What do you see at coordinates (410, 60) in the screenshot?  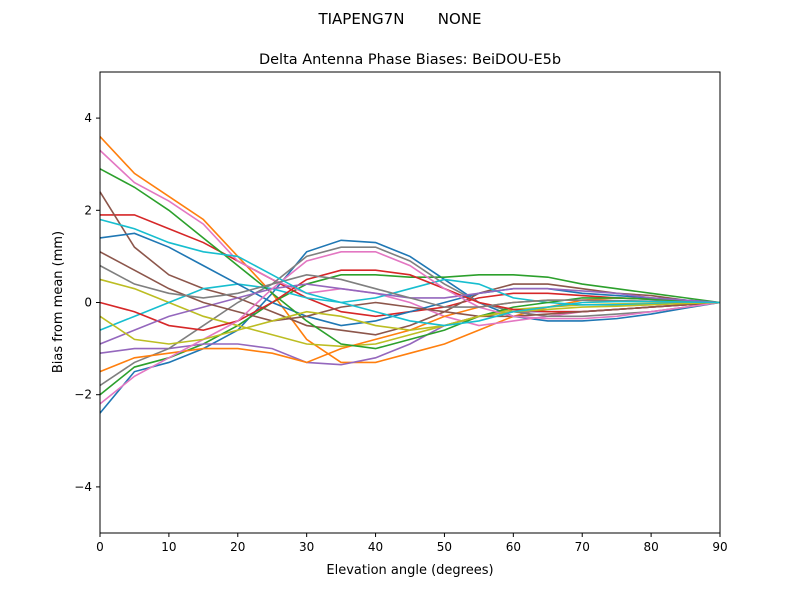 I see `chart-title: Delta Antenna Phase Biases: BeiDOU-E5b` at bounding box center [410, 60].